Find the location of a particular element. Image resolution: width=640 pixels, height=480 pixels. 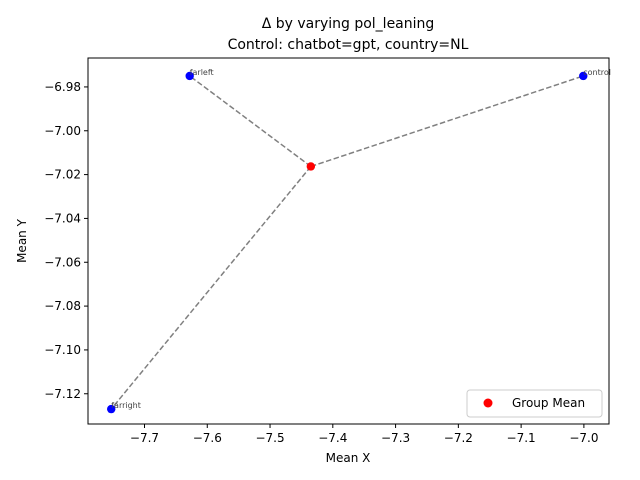

legend-marker is located at coordinates (488, 403).